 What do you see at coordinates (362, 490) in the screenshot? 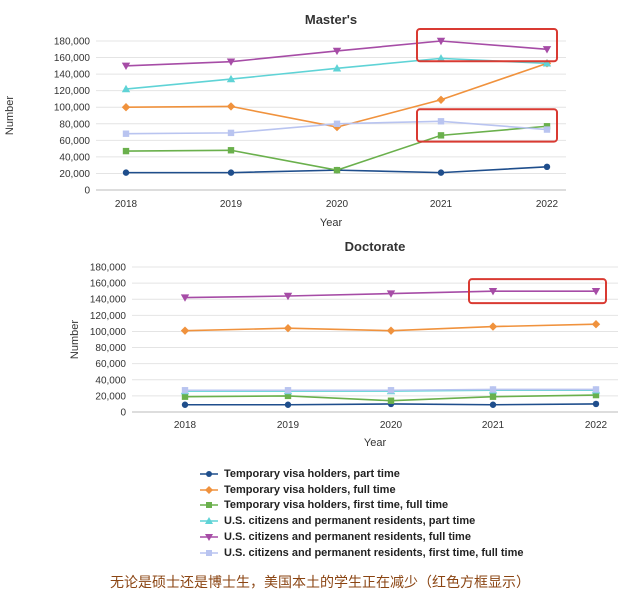
I see `legend-item: Temporary visa holders, full time` at bounding box center [362, 490].